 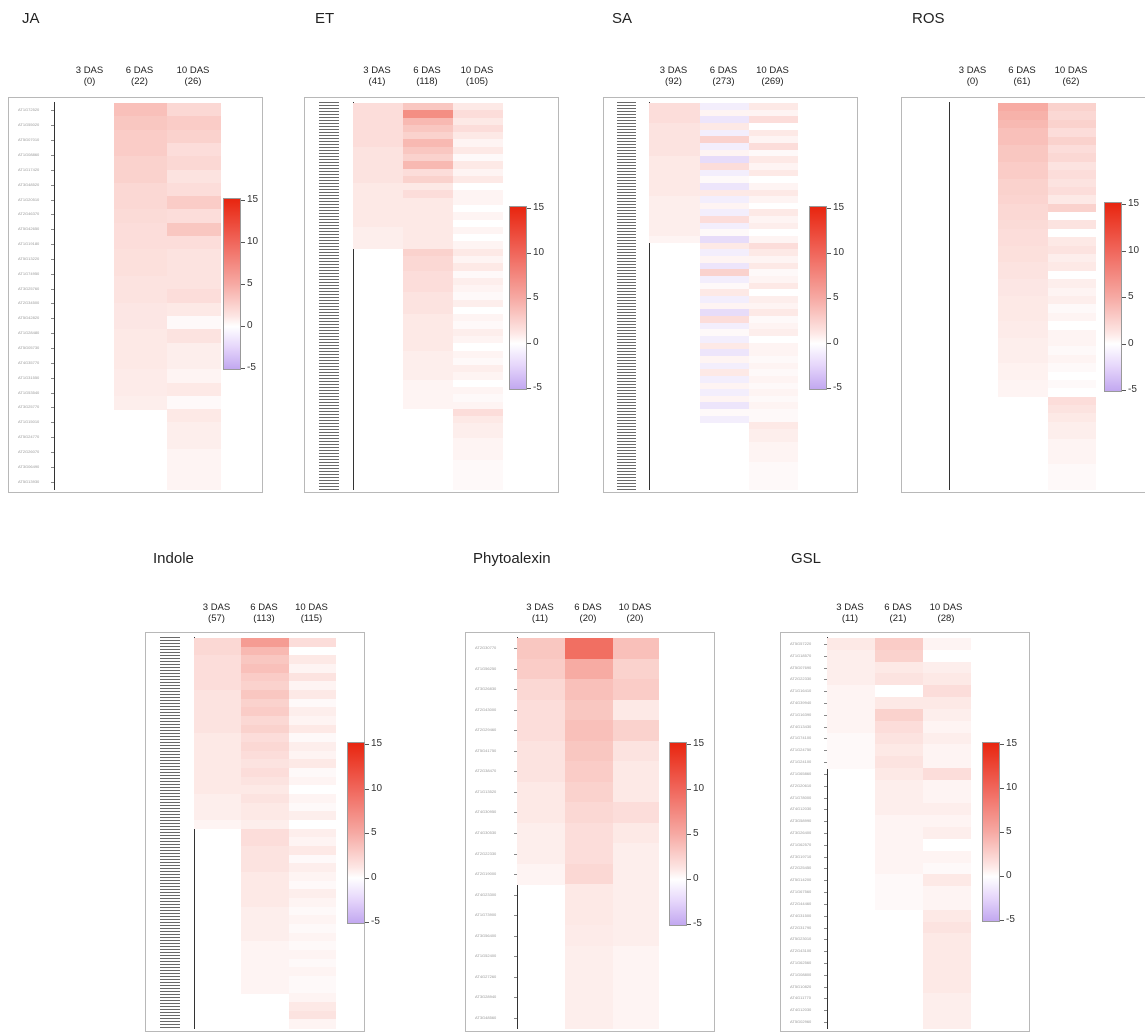 What do you see at coordinates (696, 878) in the screenshot?
I see `legend-label: 0` at bounding box center [696, 878].